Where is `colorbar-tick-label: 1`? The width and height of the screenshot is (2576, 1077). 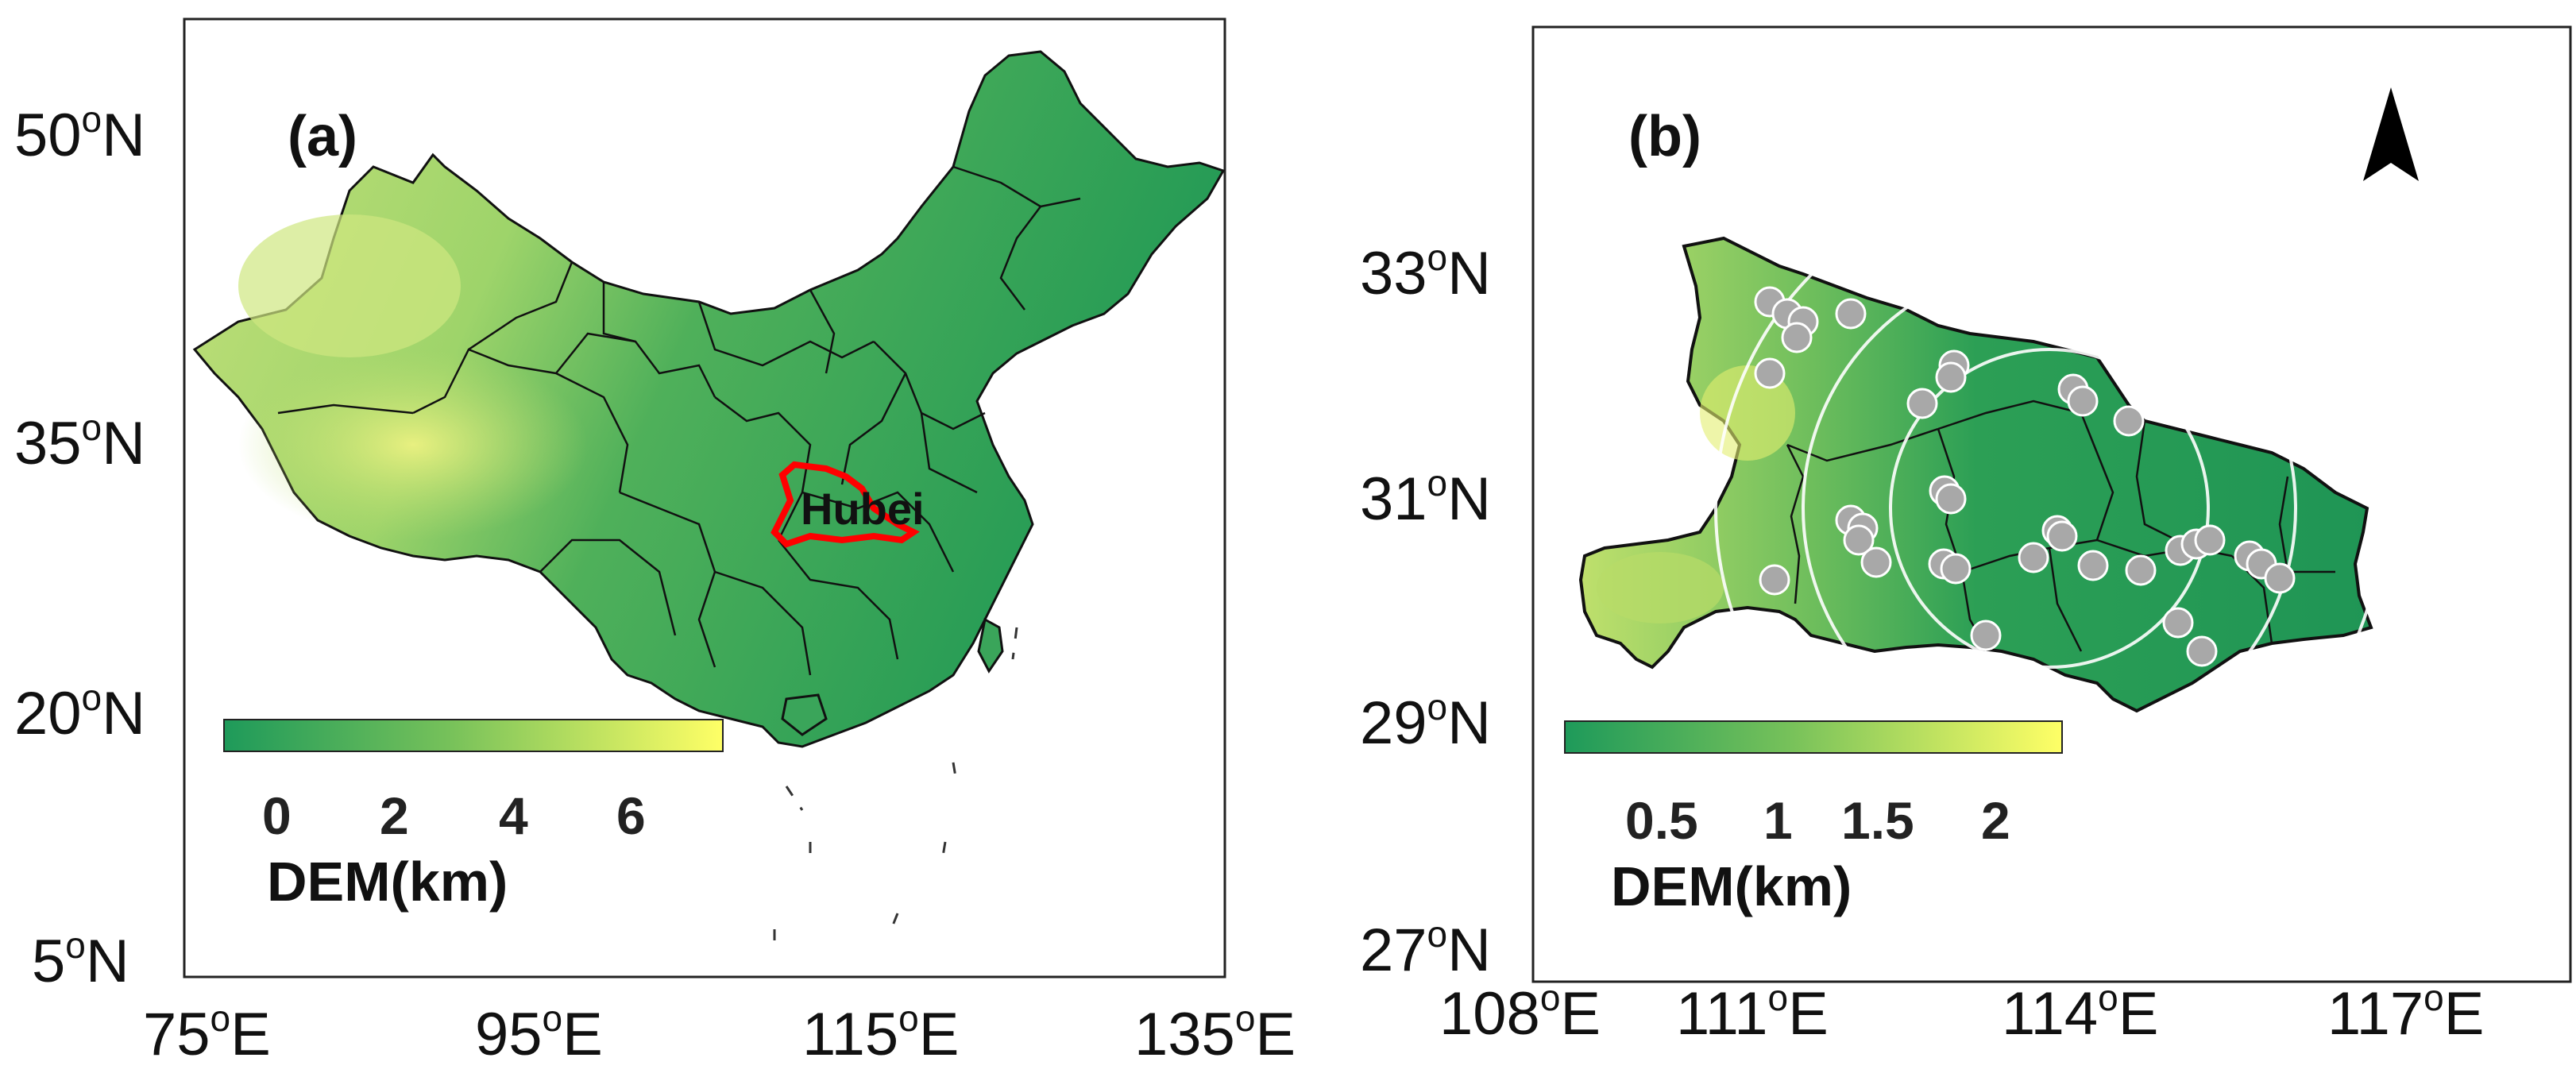
colorbar-tick-label: 1 is located at coordinates (1778, 821).